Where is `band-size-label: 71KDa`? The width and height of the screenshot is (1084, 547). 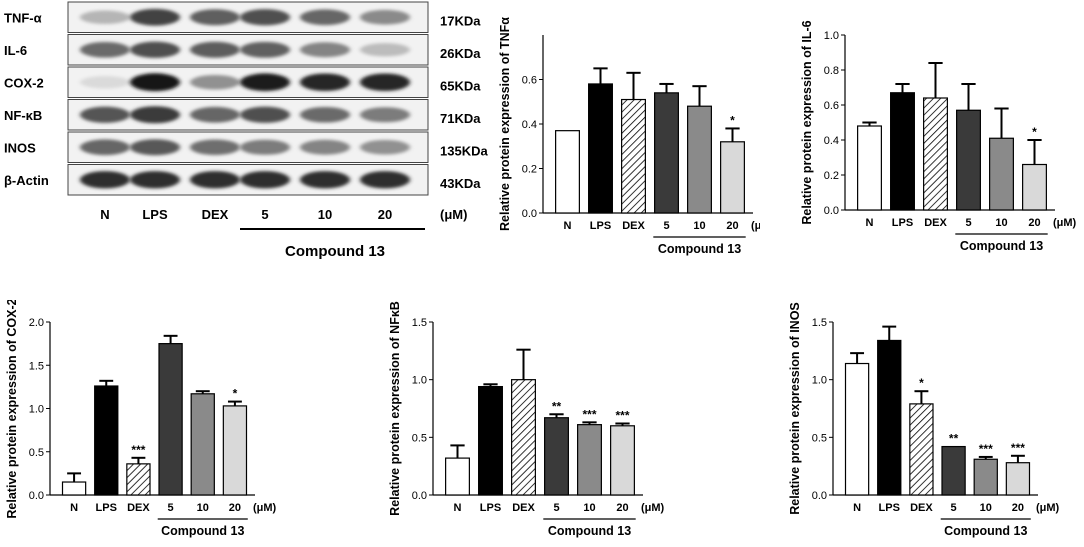 band-size-label: 71KDa is located at coordinates (460, 118).